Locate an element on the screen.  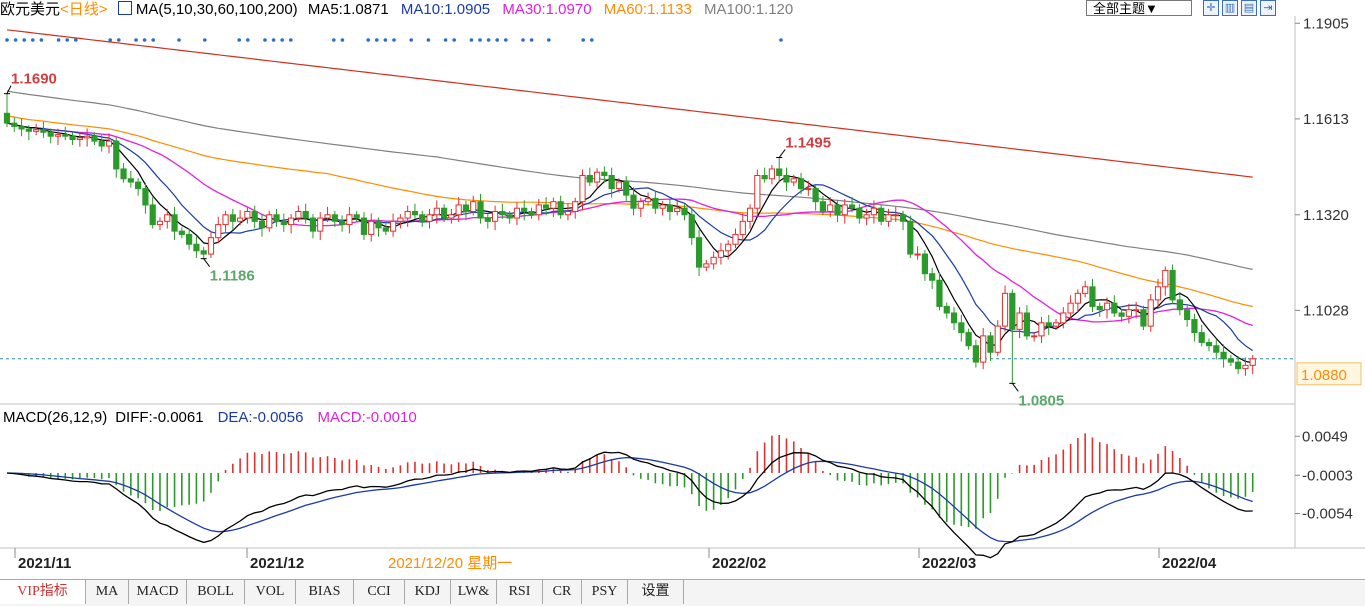
tab-0: VIP指标 is located at coordinates (43, 592).